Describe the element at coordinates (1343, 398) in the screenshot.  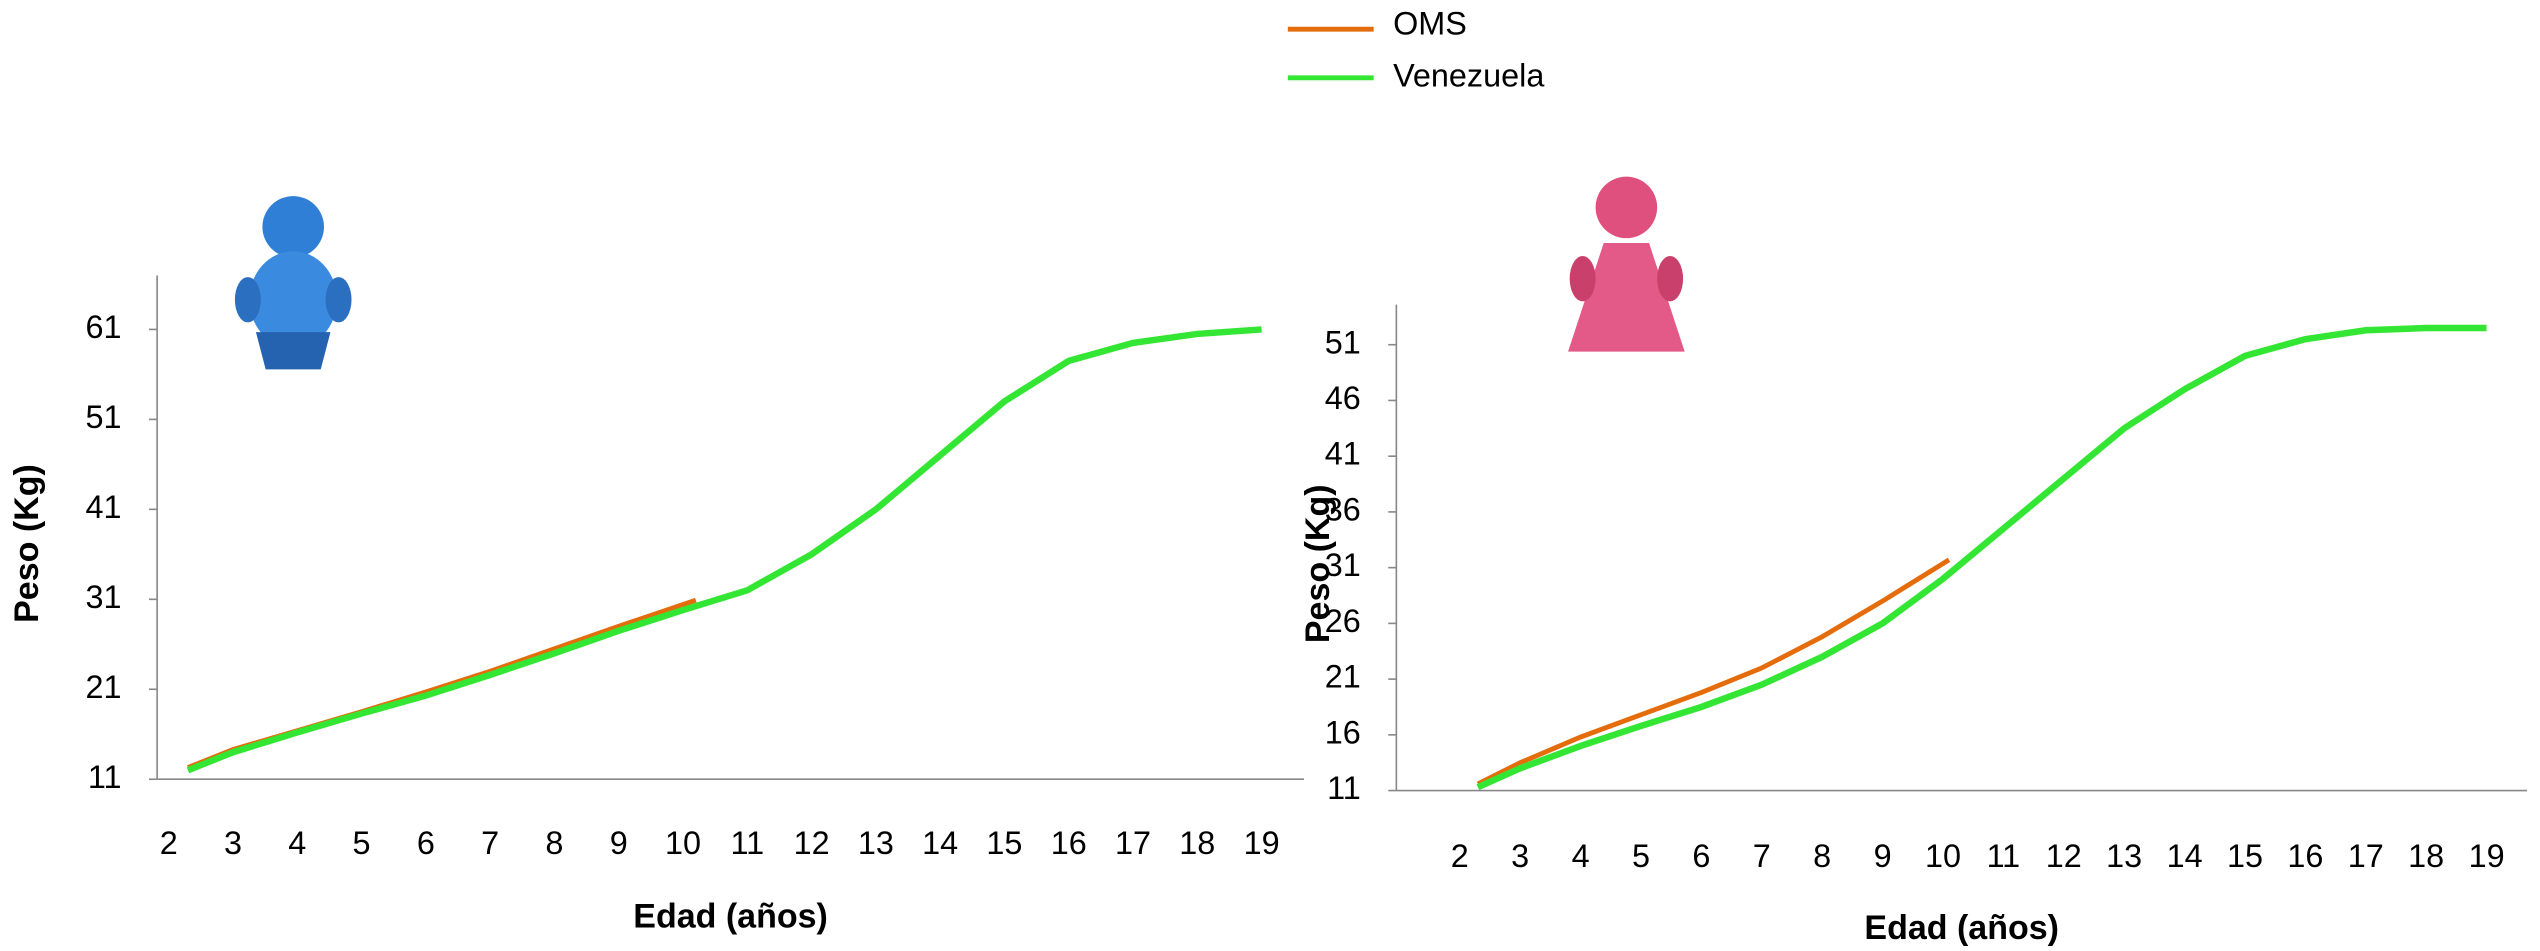
I see `y-tick-label: 46` at that location.